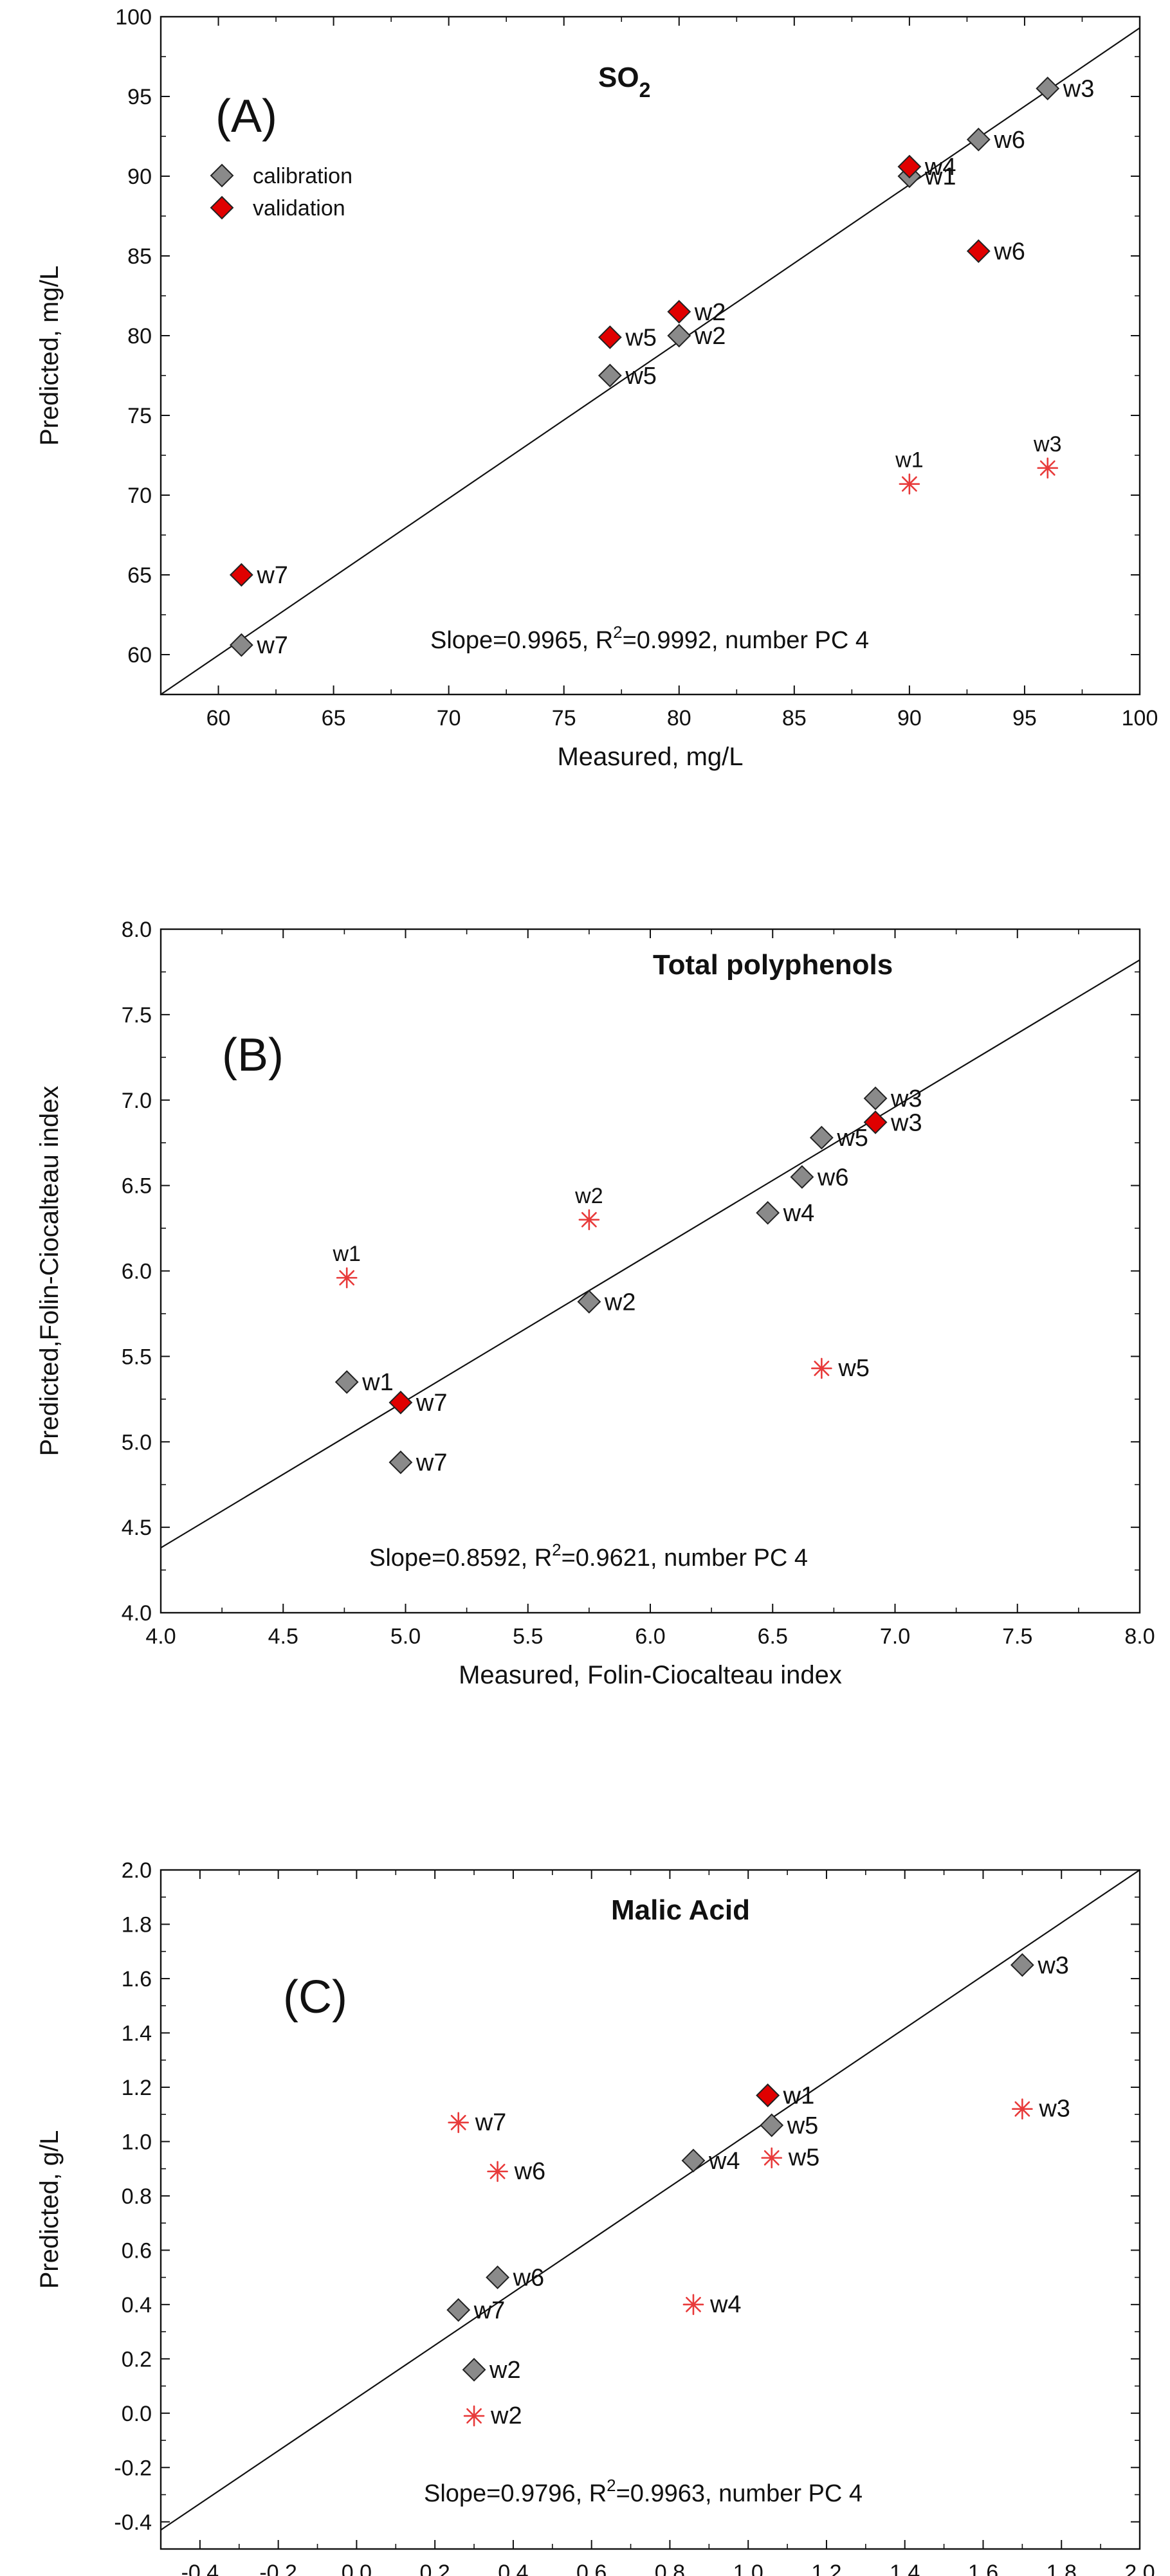  What do you see at coordinates (50, 2209) in the screenshot?
I see `y-axis-label: Predicted, g/L` at bounding box center [50, 2209].